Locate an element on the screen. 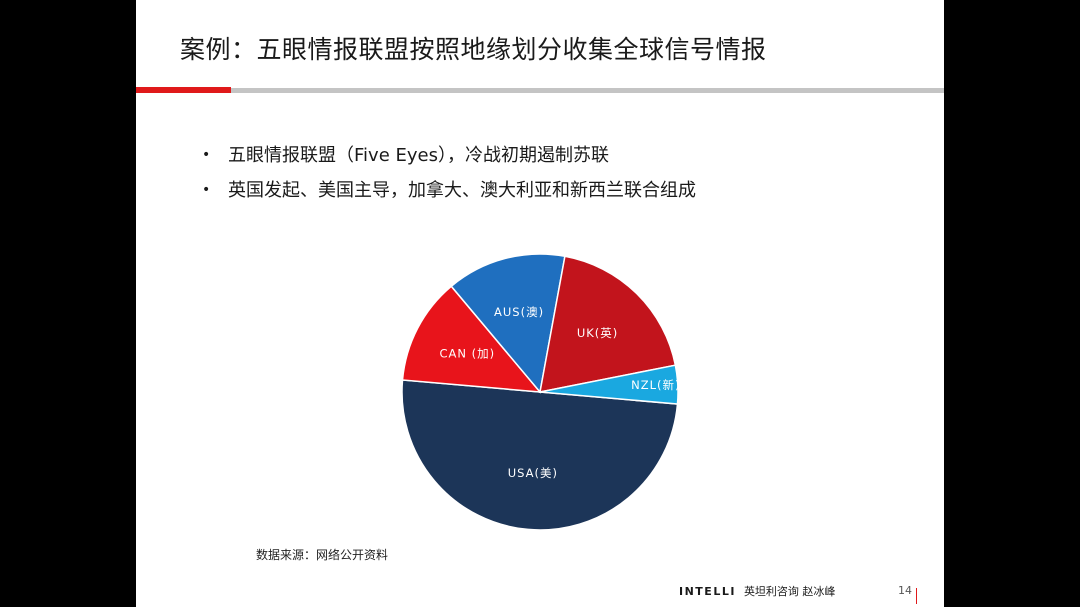 The image size is (1080, 607). bullet-item: • 英国发起、美国主导，加拿大、澳大利亚和新西兰联合组成 is located at coordinates (449, 190).